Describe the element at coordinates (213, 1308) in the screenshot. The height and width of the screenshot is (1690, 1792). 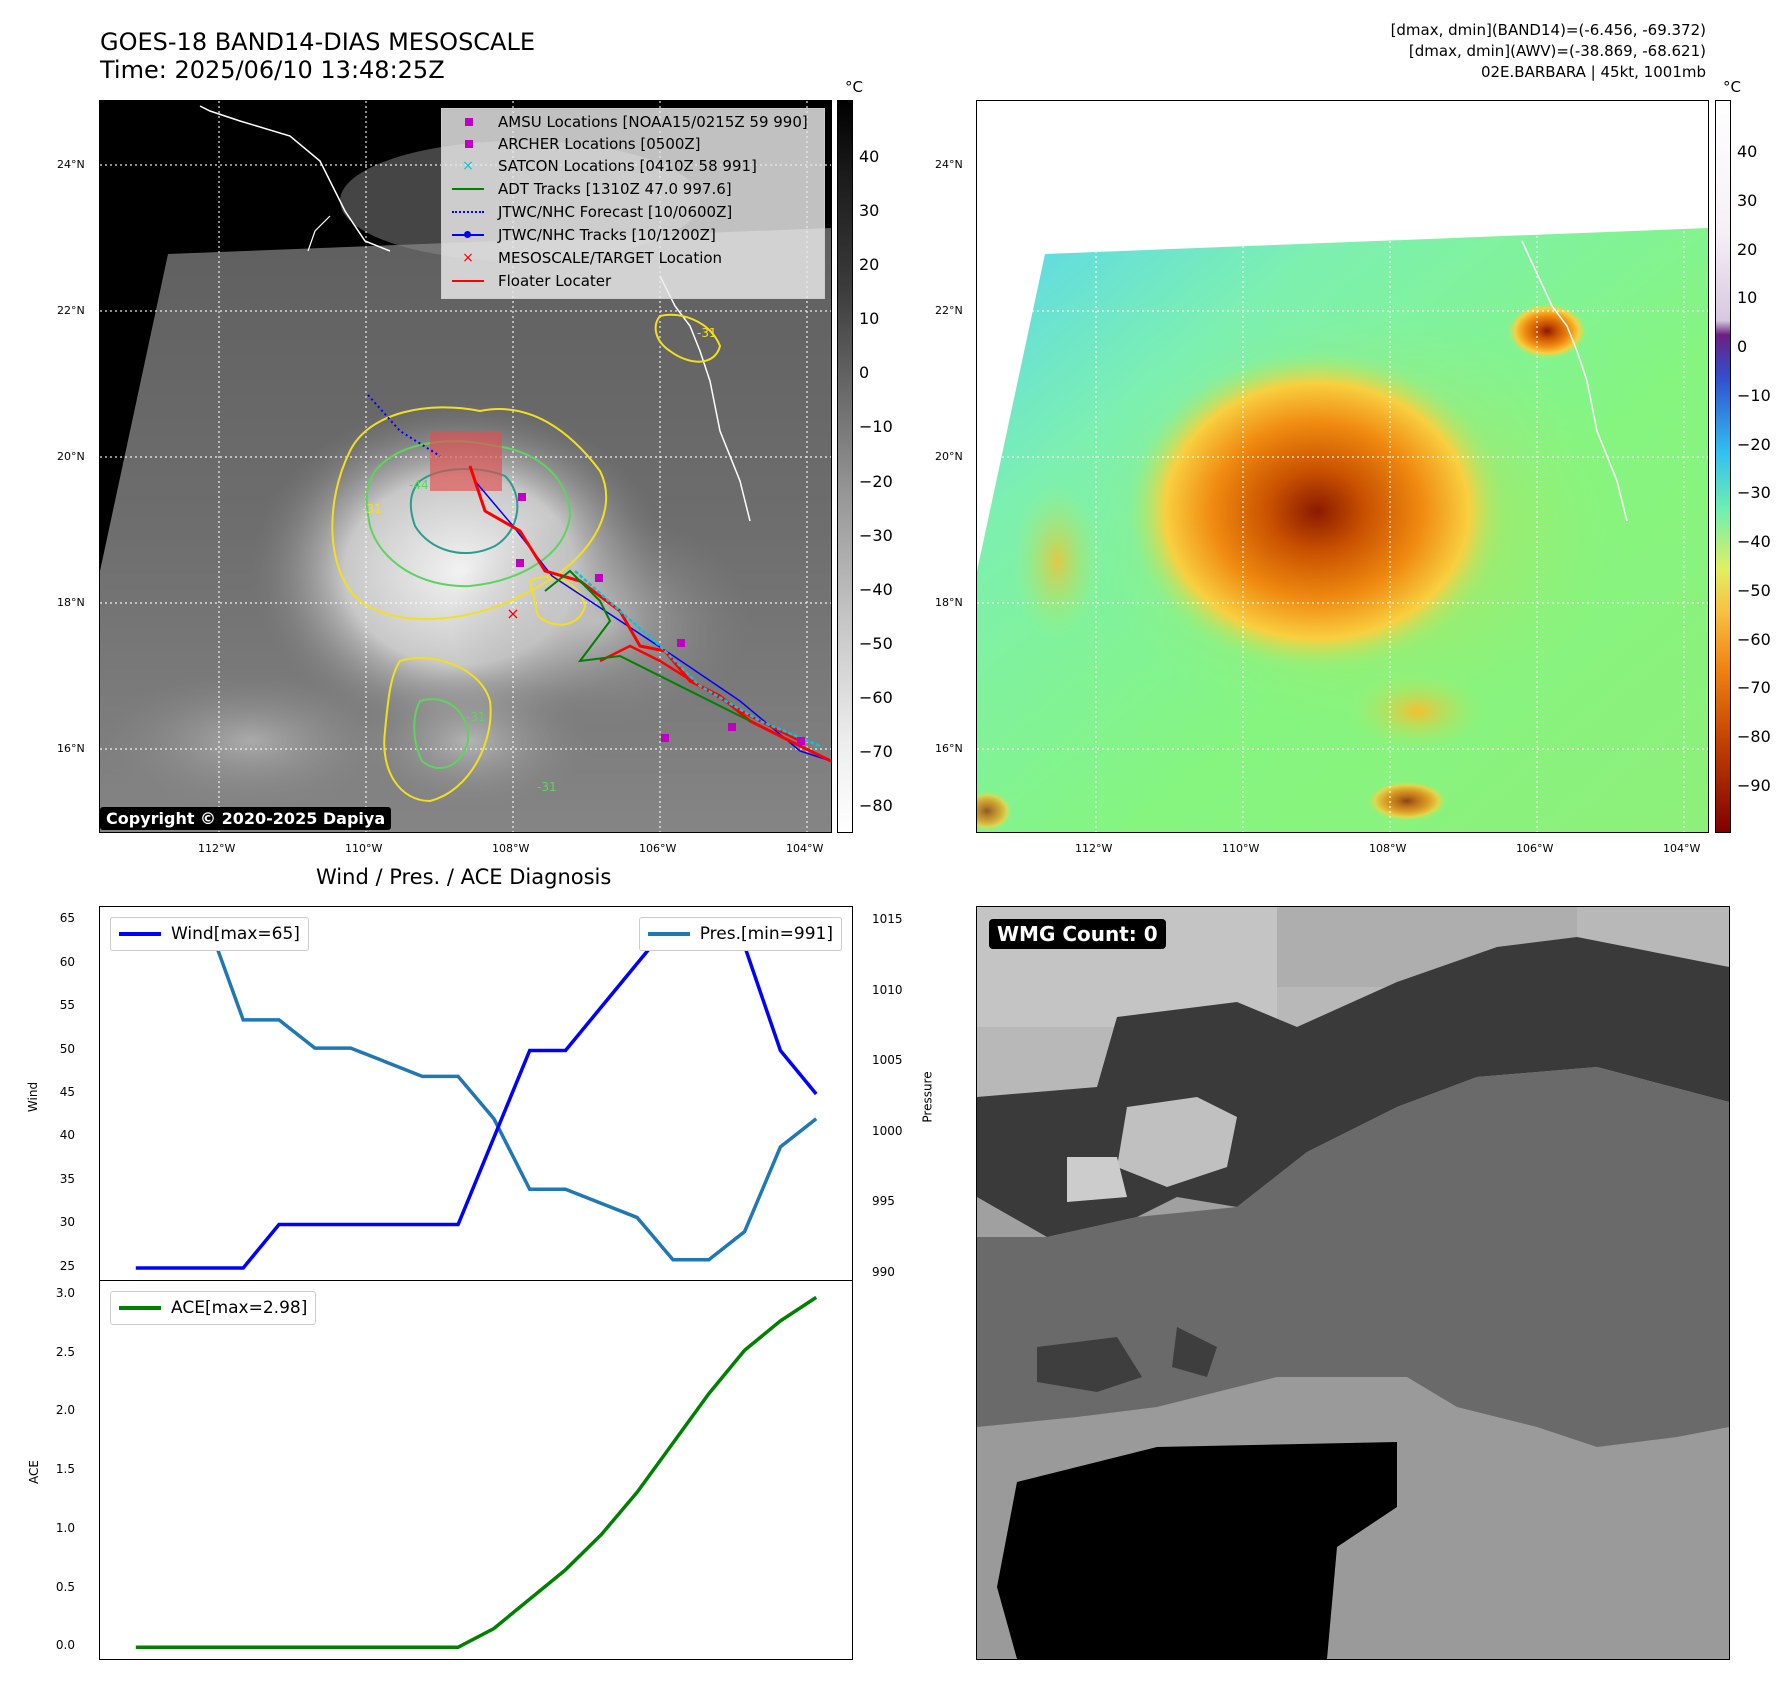
I see `ace-legend: ACE[max=2.98]` at that location.